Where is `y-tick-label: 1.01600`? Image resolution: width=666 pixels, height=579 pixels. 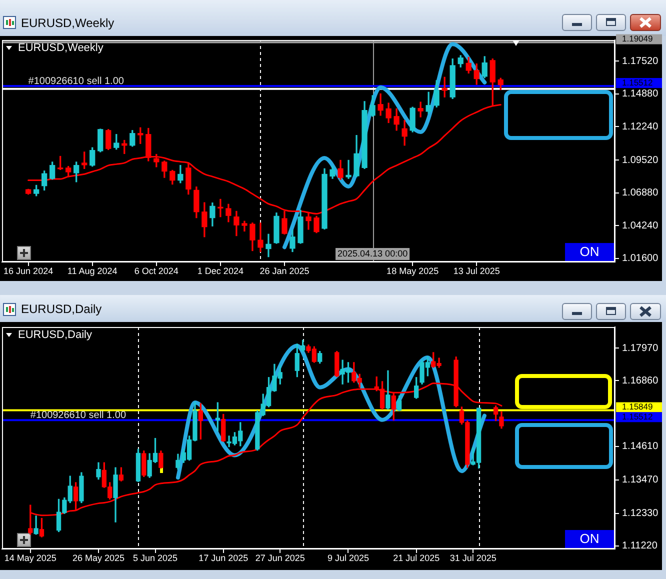 y-tick-label: 1.01600 is located at coordinates (640, 258).